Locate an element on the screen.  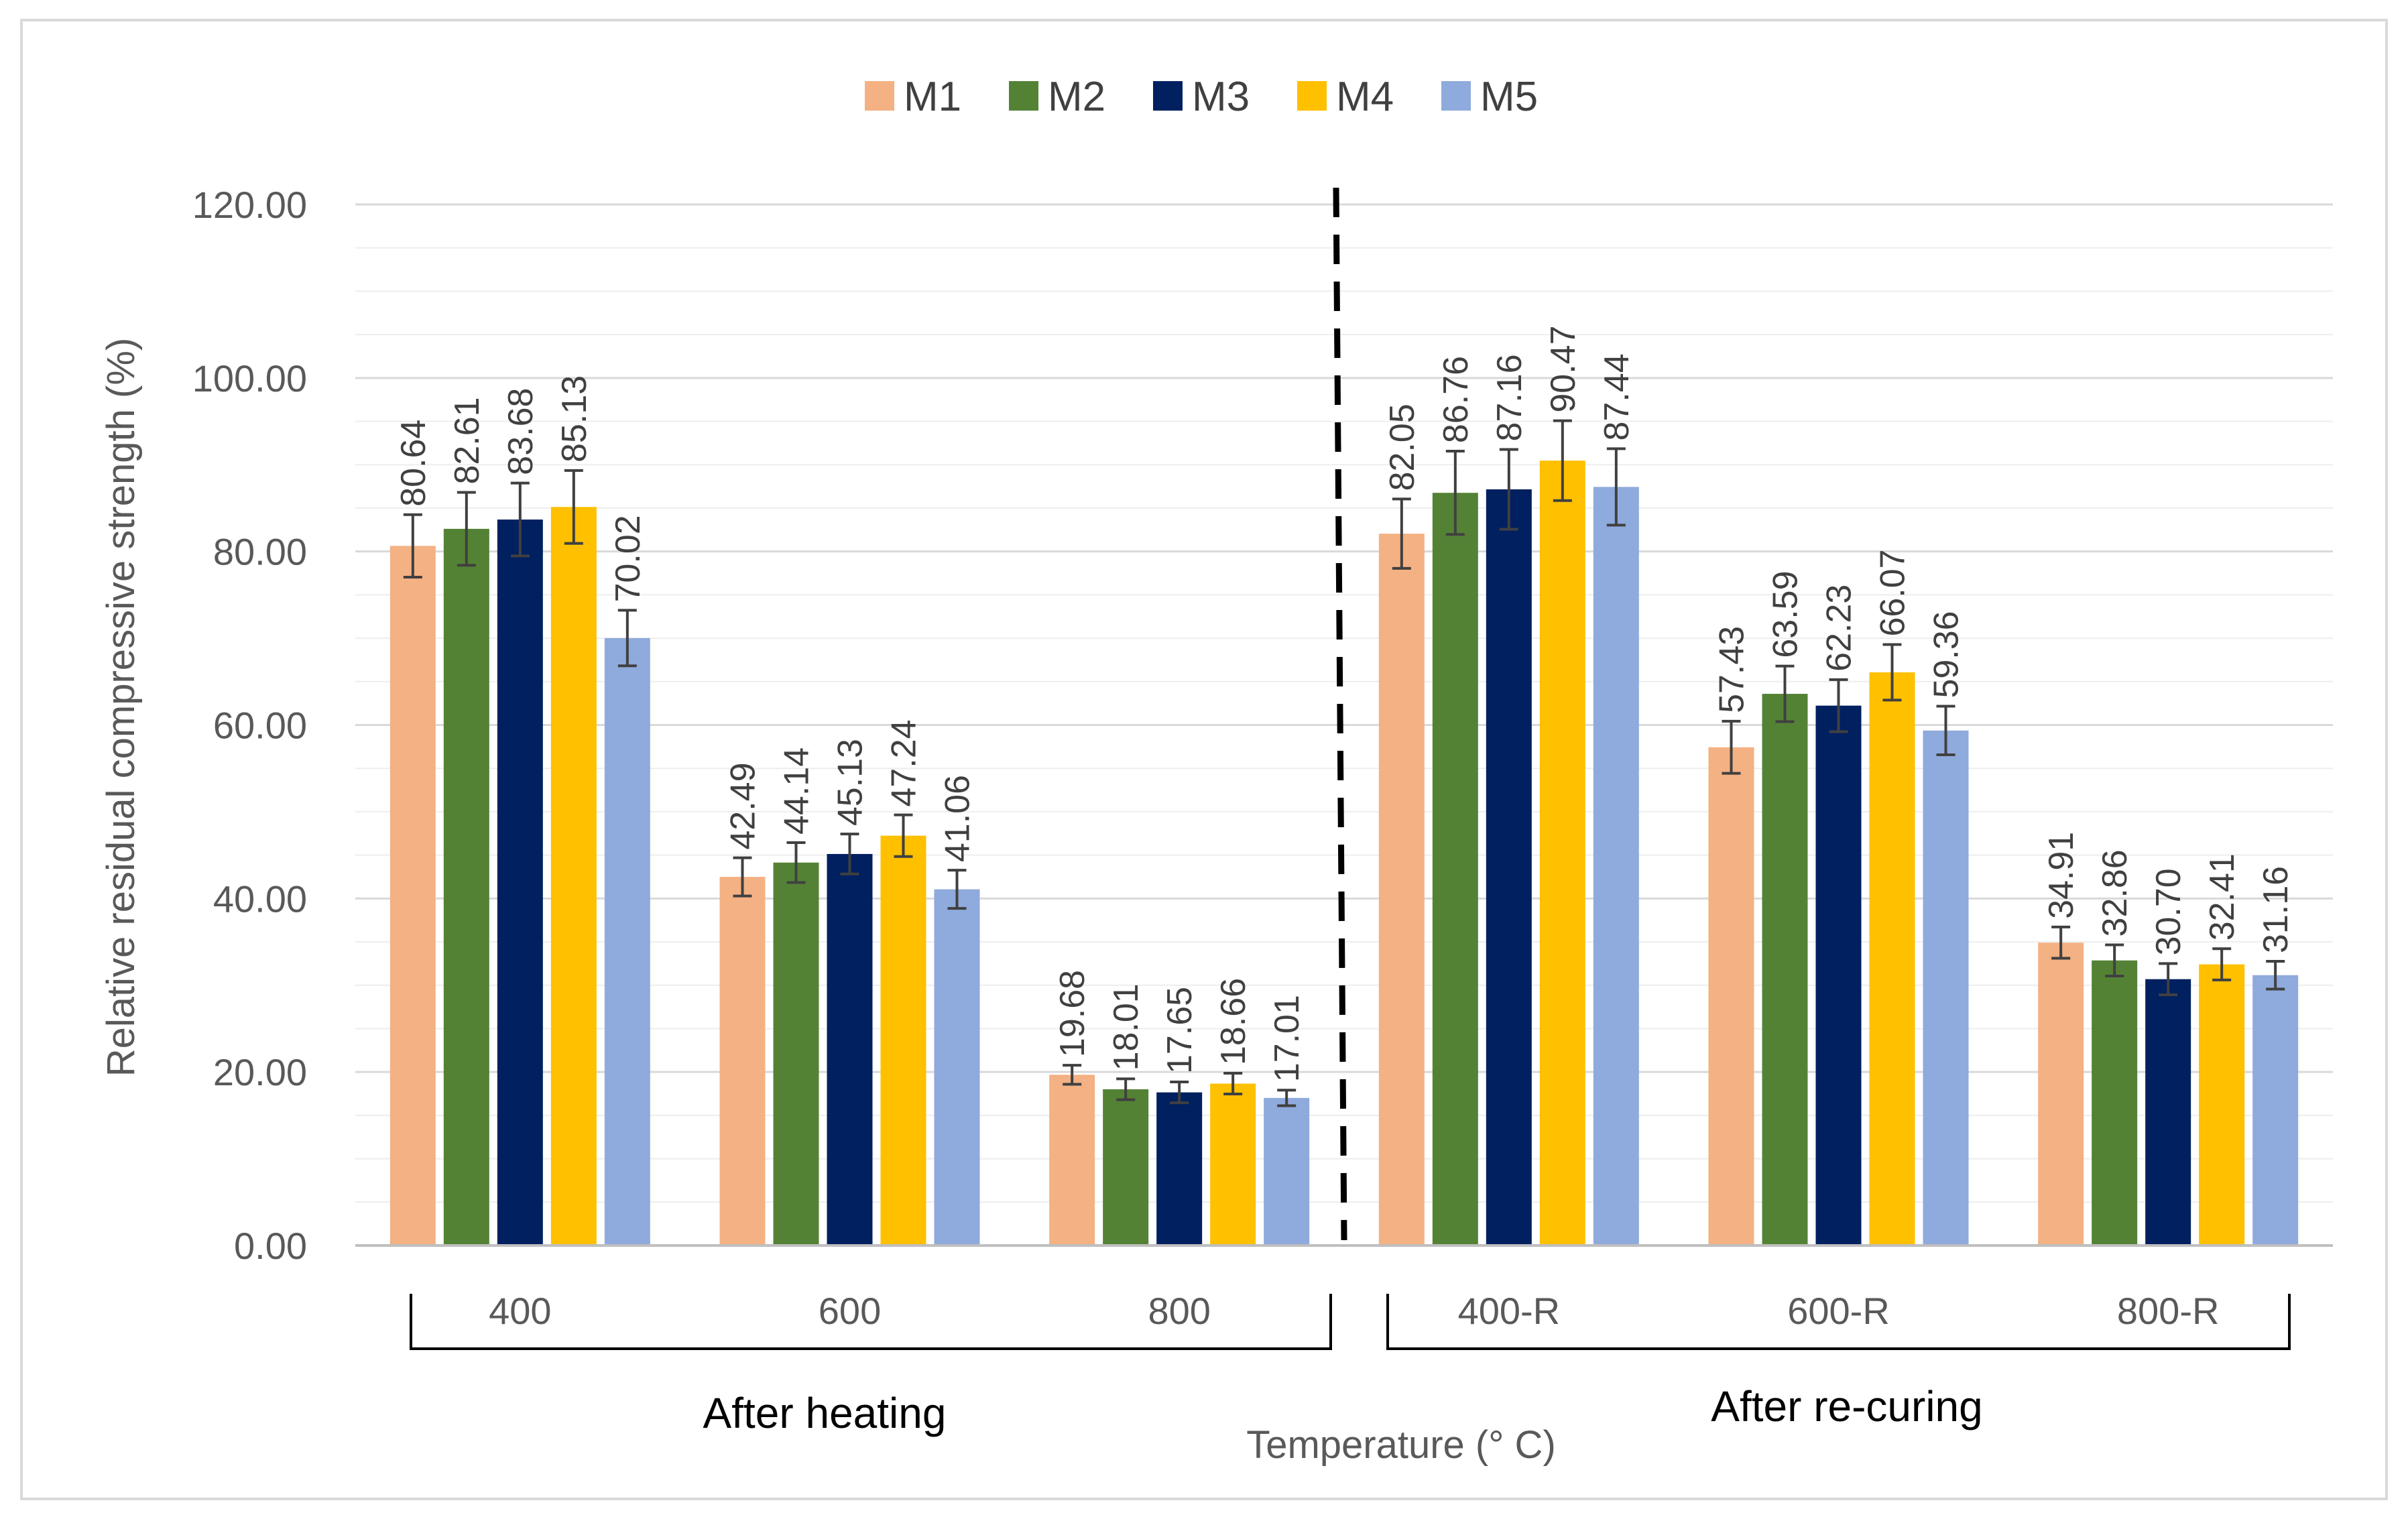
x-tick-label: 600 is located at coordinates (850, 1311).